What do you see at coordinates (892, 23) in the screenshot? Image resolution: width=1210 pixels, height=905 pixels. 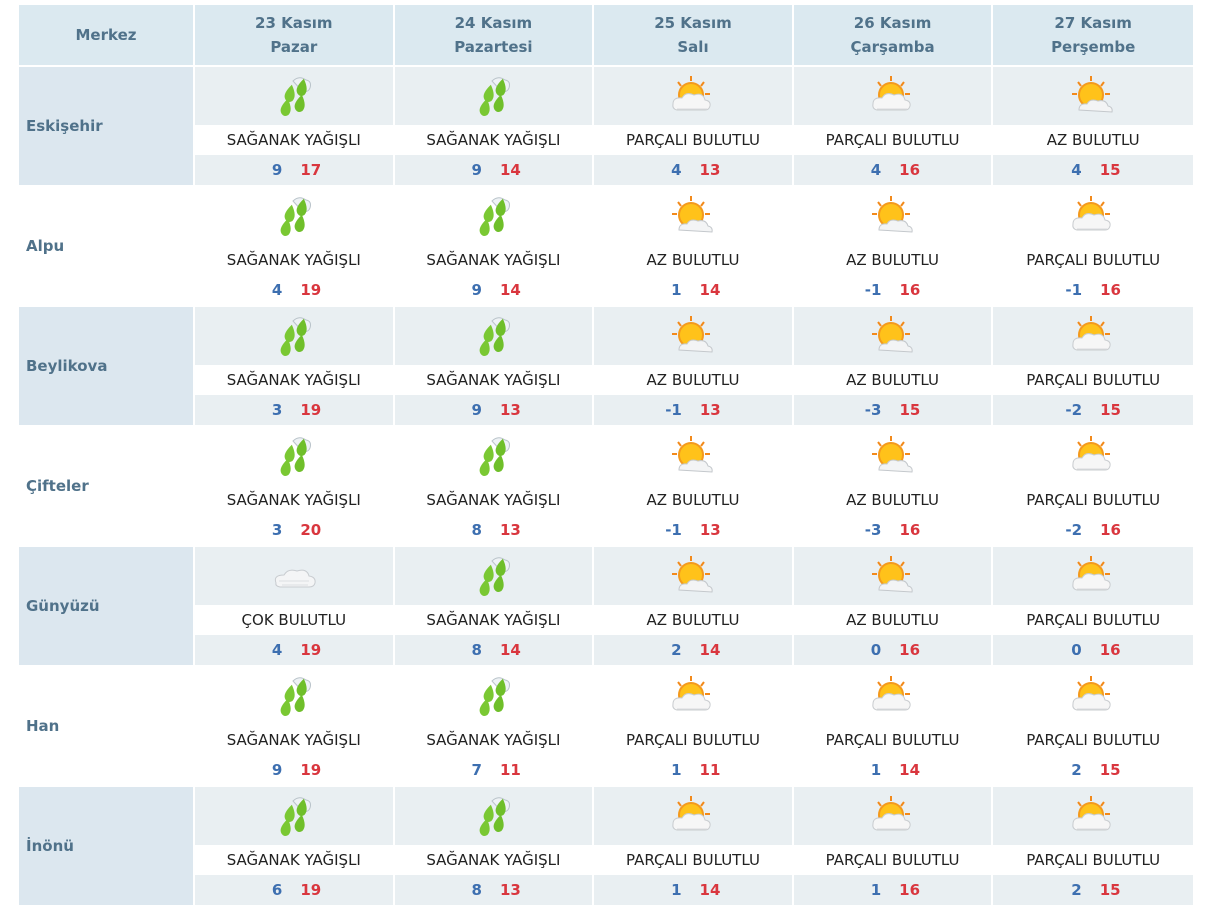 I see `header-day-date: 26 Kasım` at bounding box center [892, 23].